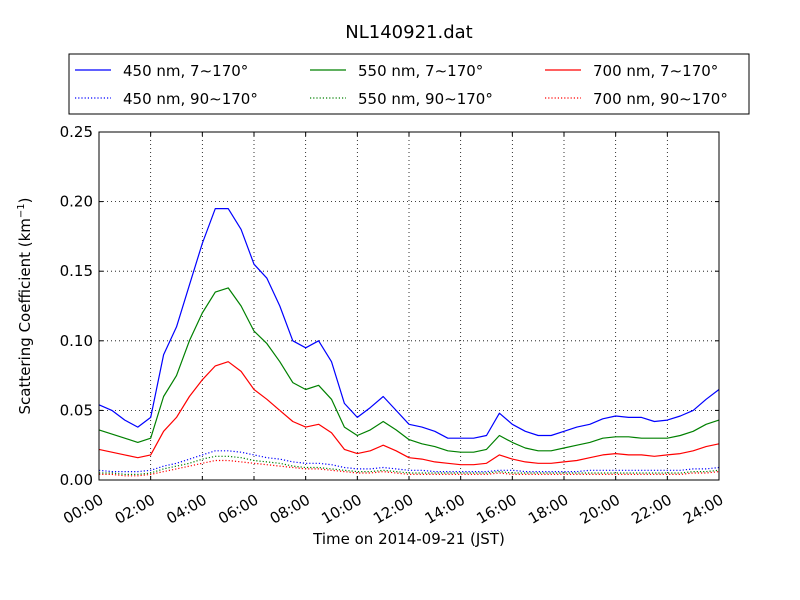 This screenshot has width=800, height=600. Describe the element at coordinates (76, 202) in the screenshot. I see `y-tick-label: 0.20` at that location.